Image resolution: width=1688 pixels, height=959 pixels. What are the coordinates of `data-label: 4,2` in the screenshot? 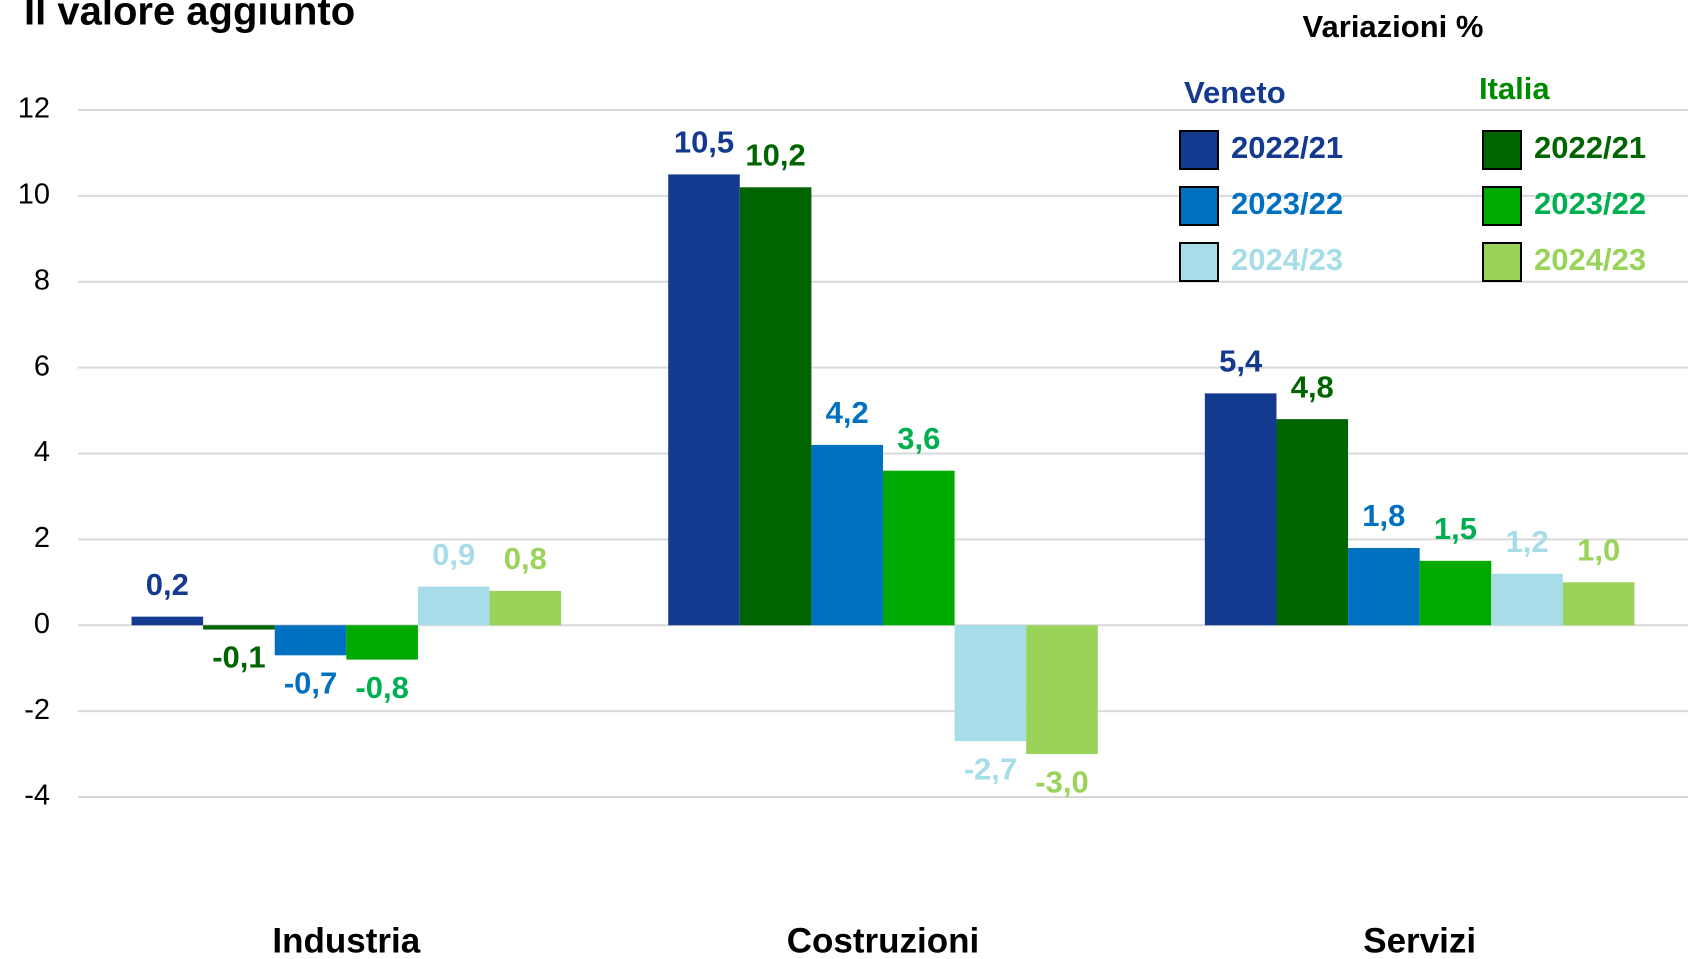 It's located at (847, 412).